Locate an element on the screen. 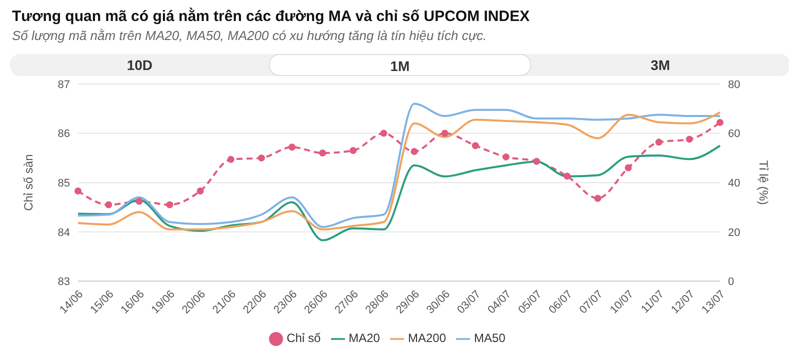 This screenshot has height=362, width=789. y2-axis-title: Tỉ lệ (%) is located at coordinates (763, 182).